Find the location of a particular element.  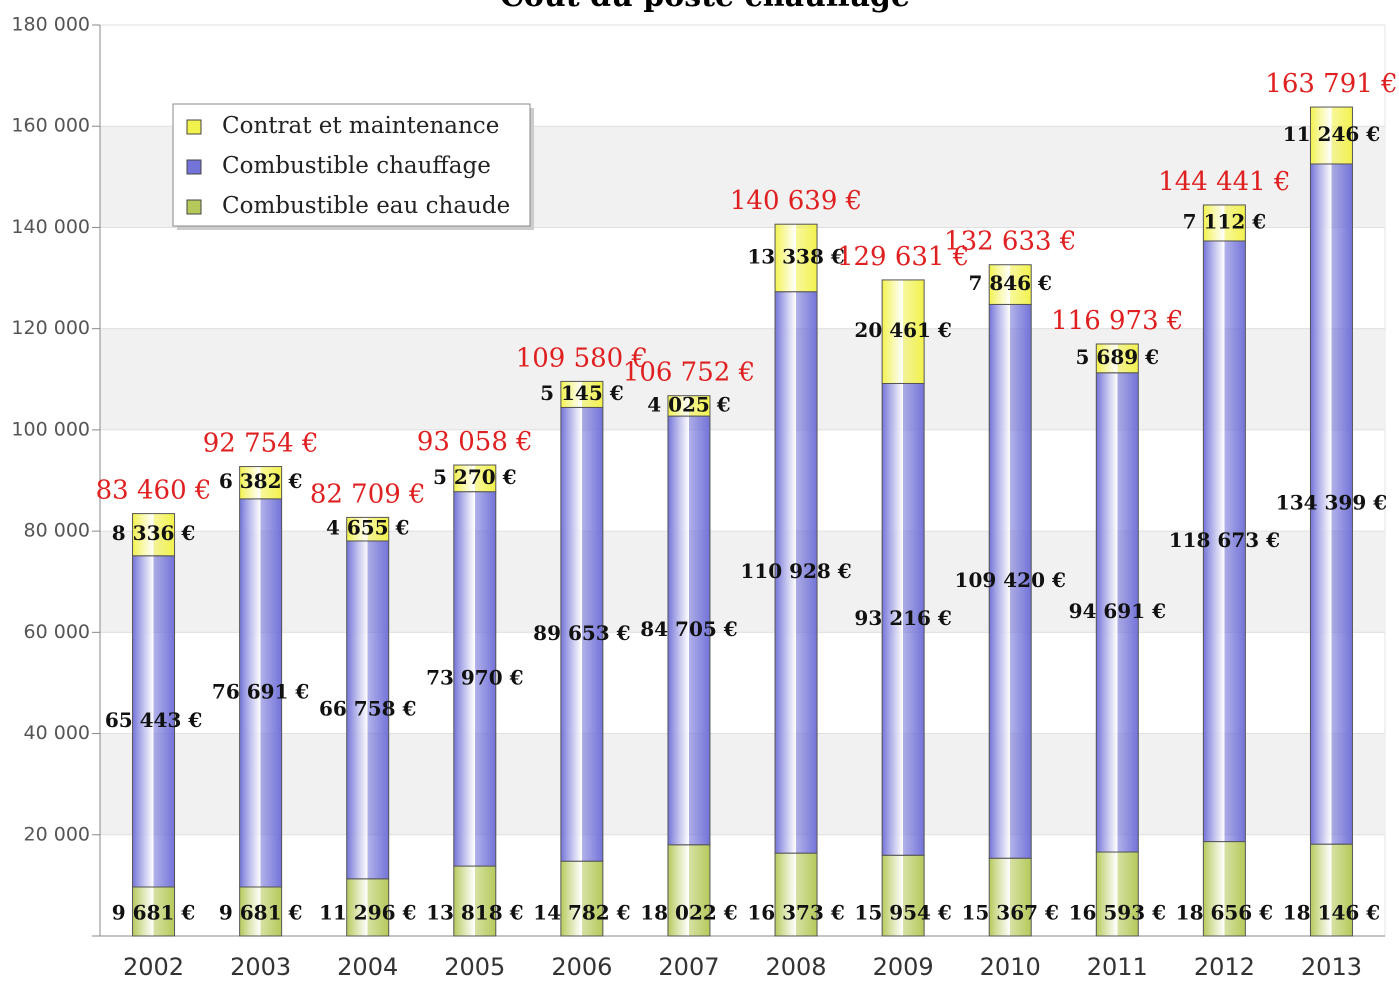

x-tick-label: 2012 is located at coordinates (1224, 967).